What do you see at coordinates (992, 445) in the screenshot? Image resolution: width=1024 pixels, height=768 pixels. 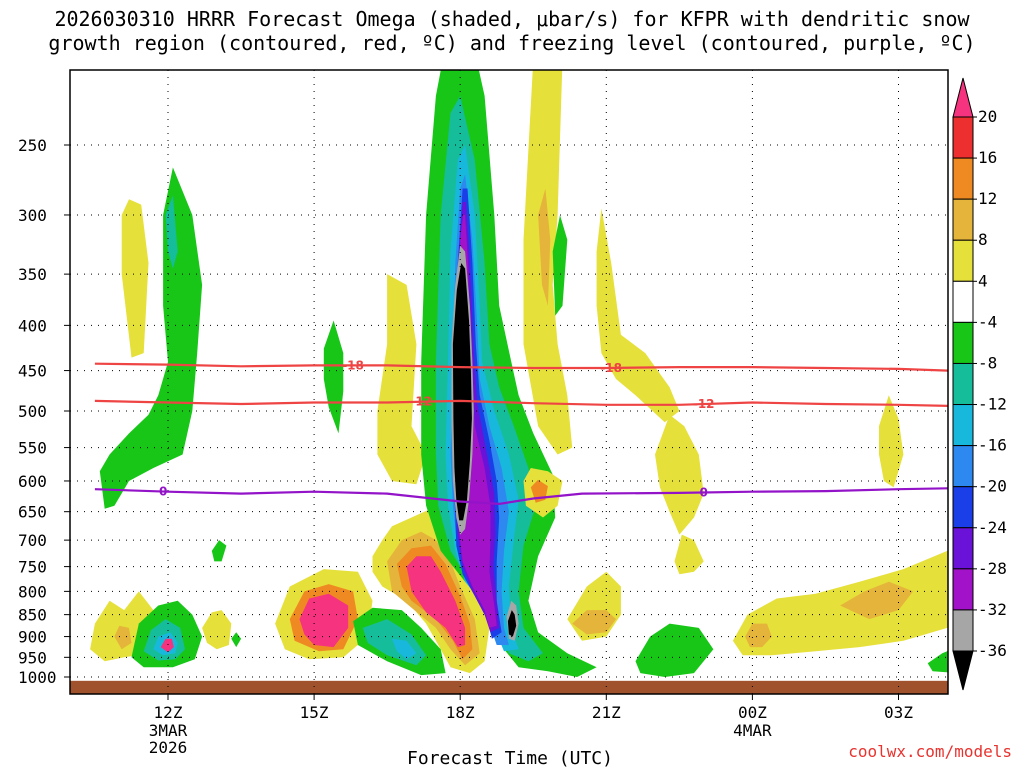 I see `colorbar-label: -16` at bounding box center [992, 445].